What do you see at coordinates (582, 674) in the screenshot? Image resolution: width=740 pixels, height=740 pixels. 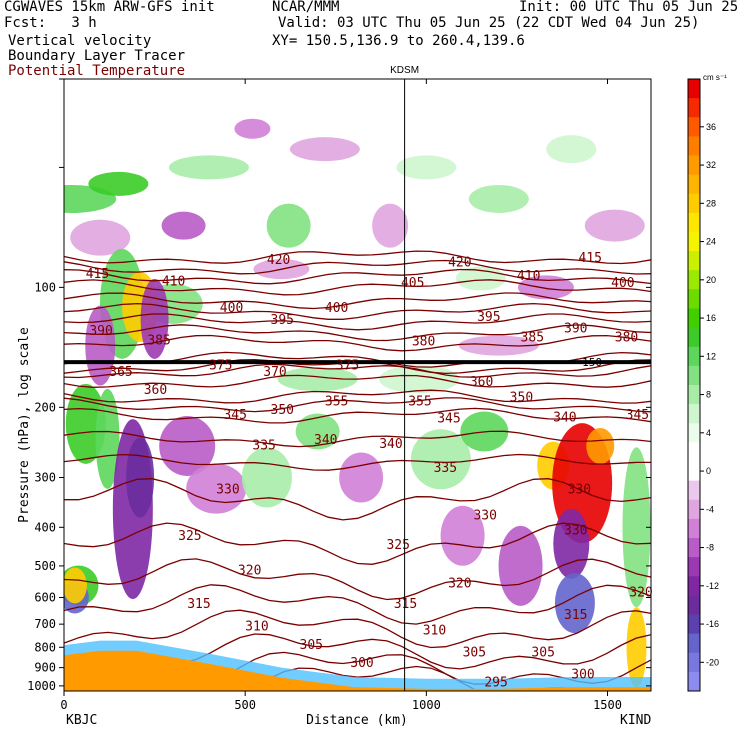 I see `theta-label: 300` at bounding box center [582, 674].